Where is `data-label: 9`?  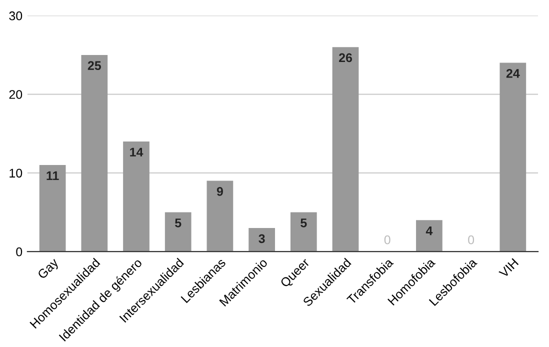
data-label: 9 is located at coordinates (219, 191).